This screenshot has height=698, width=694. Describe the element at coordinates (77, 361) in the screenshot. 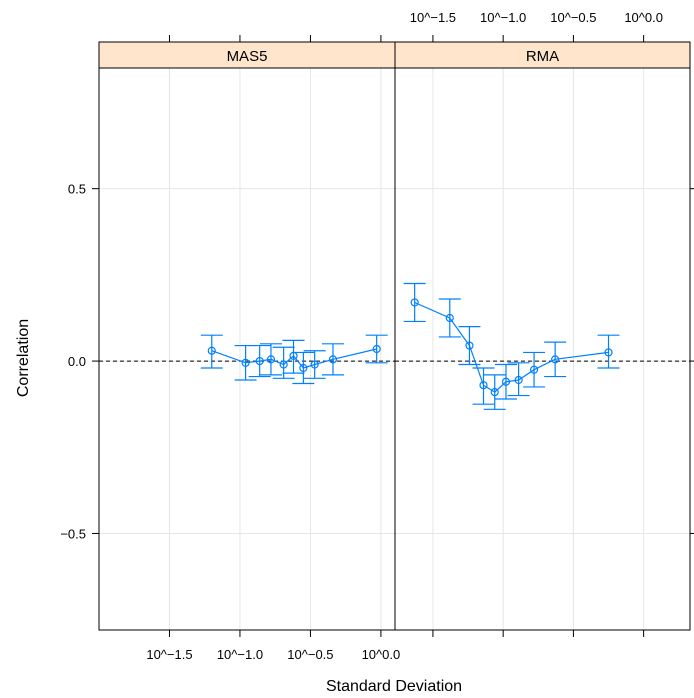

I see `y-tick-label: 0.0` at that location.